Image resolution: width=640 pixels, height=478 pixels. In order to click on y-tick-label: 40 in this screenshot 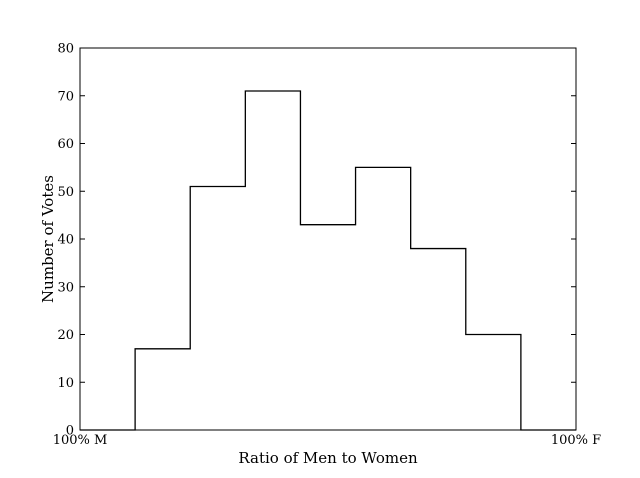, I will do `click(65, 240)`.